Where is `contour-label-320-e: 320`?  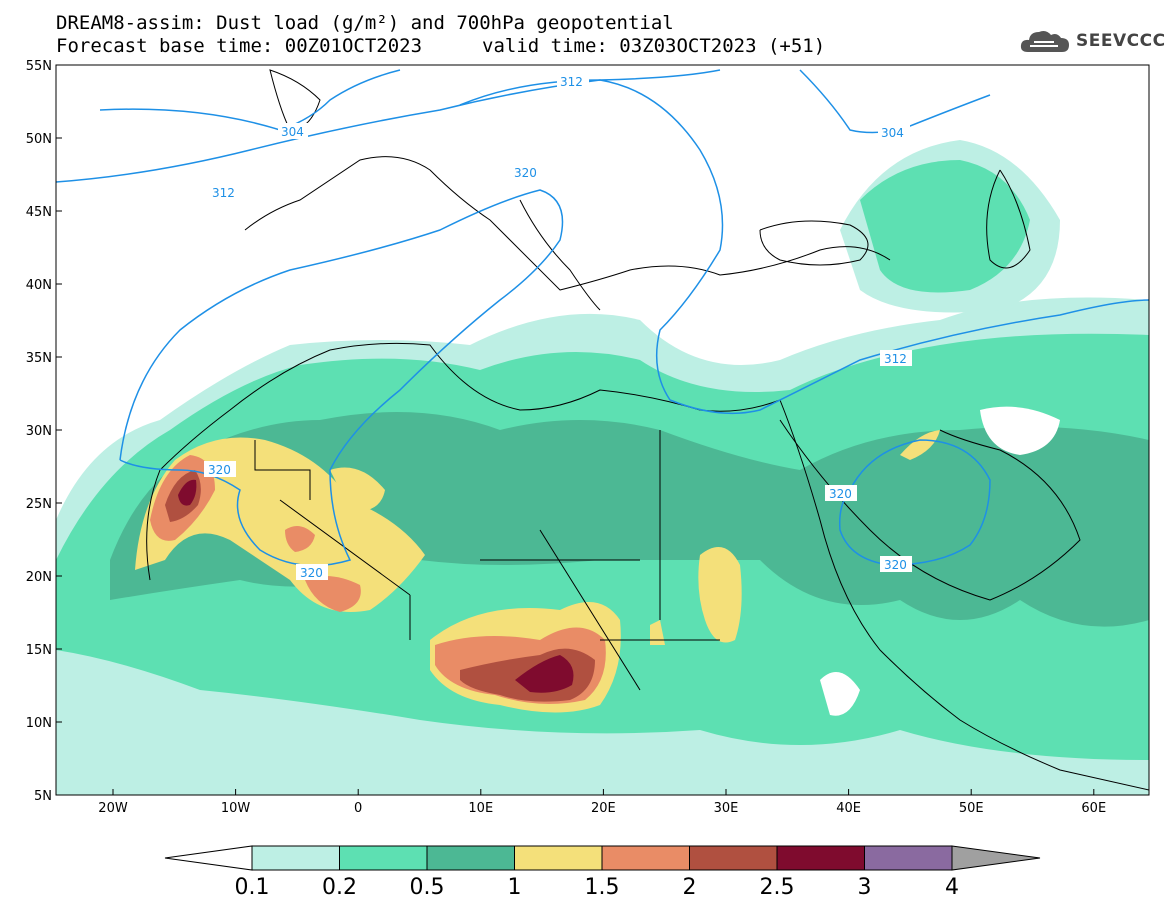
contour-label-320-e: 320 is located at coordinates (840, 494).